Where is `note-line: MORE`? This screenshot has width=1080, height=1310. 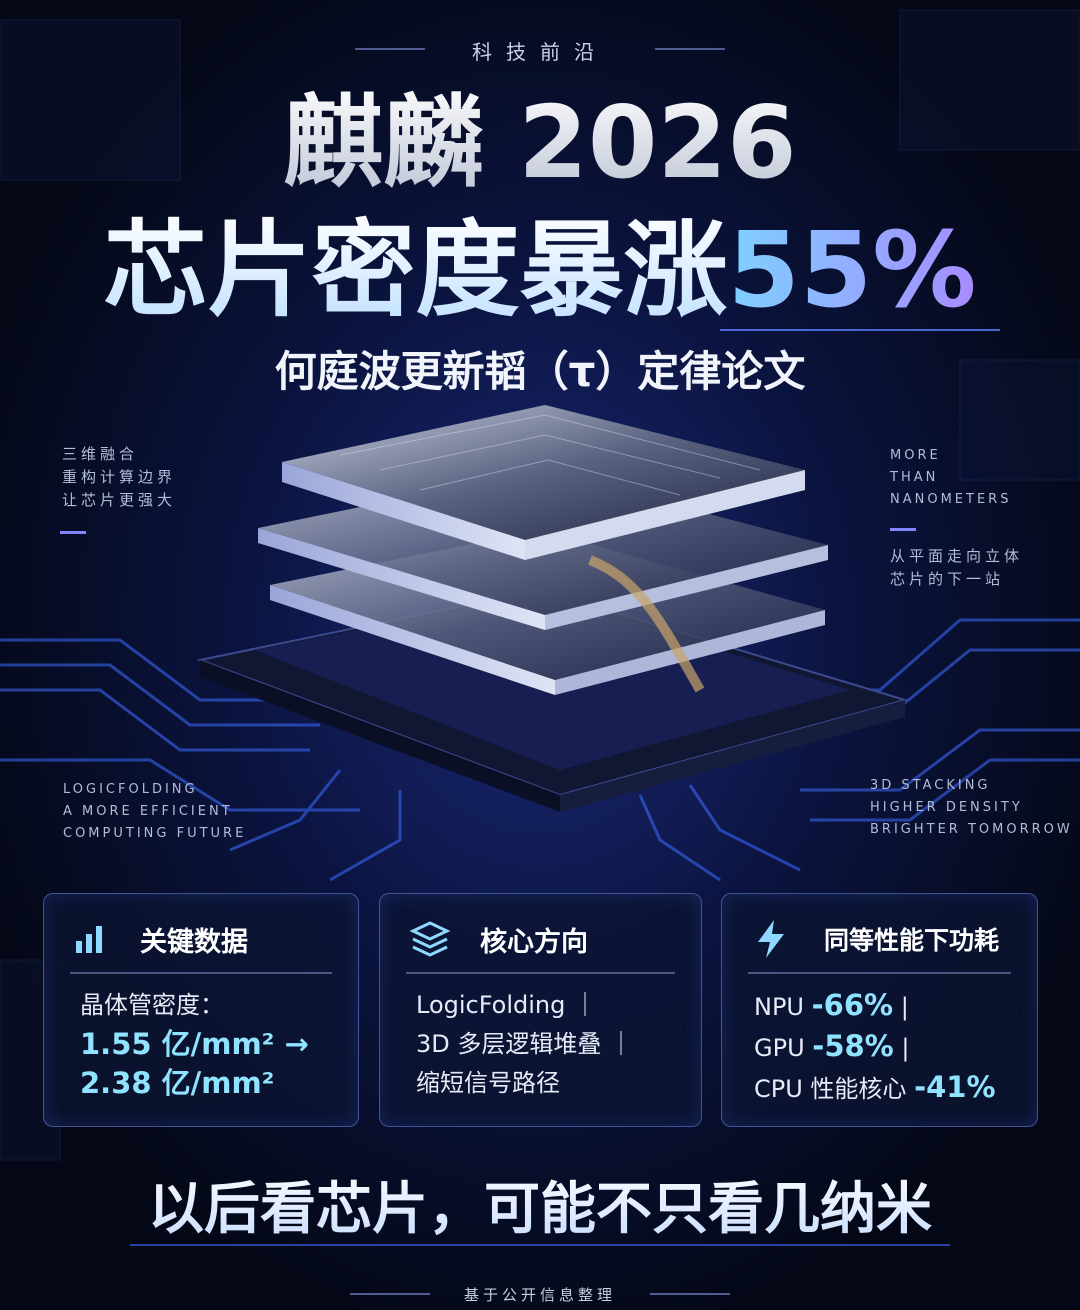 note-line: MORE is located at coordinates (915, 455).